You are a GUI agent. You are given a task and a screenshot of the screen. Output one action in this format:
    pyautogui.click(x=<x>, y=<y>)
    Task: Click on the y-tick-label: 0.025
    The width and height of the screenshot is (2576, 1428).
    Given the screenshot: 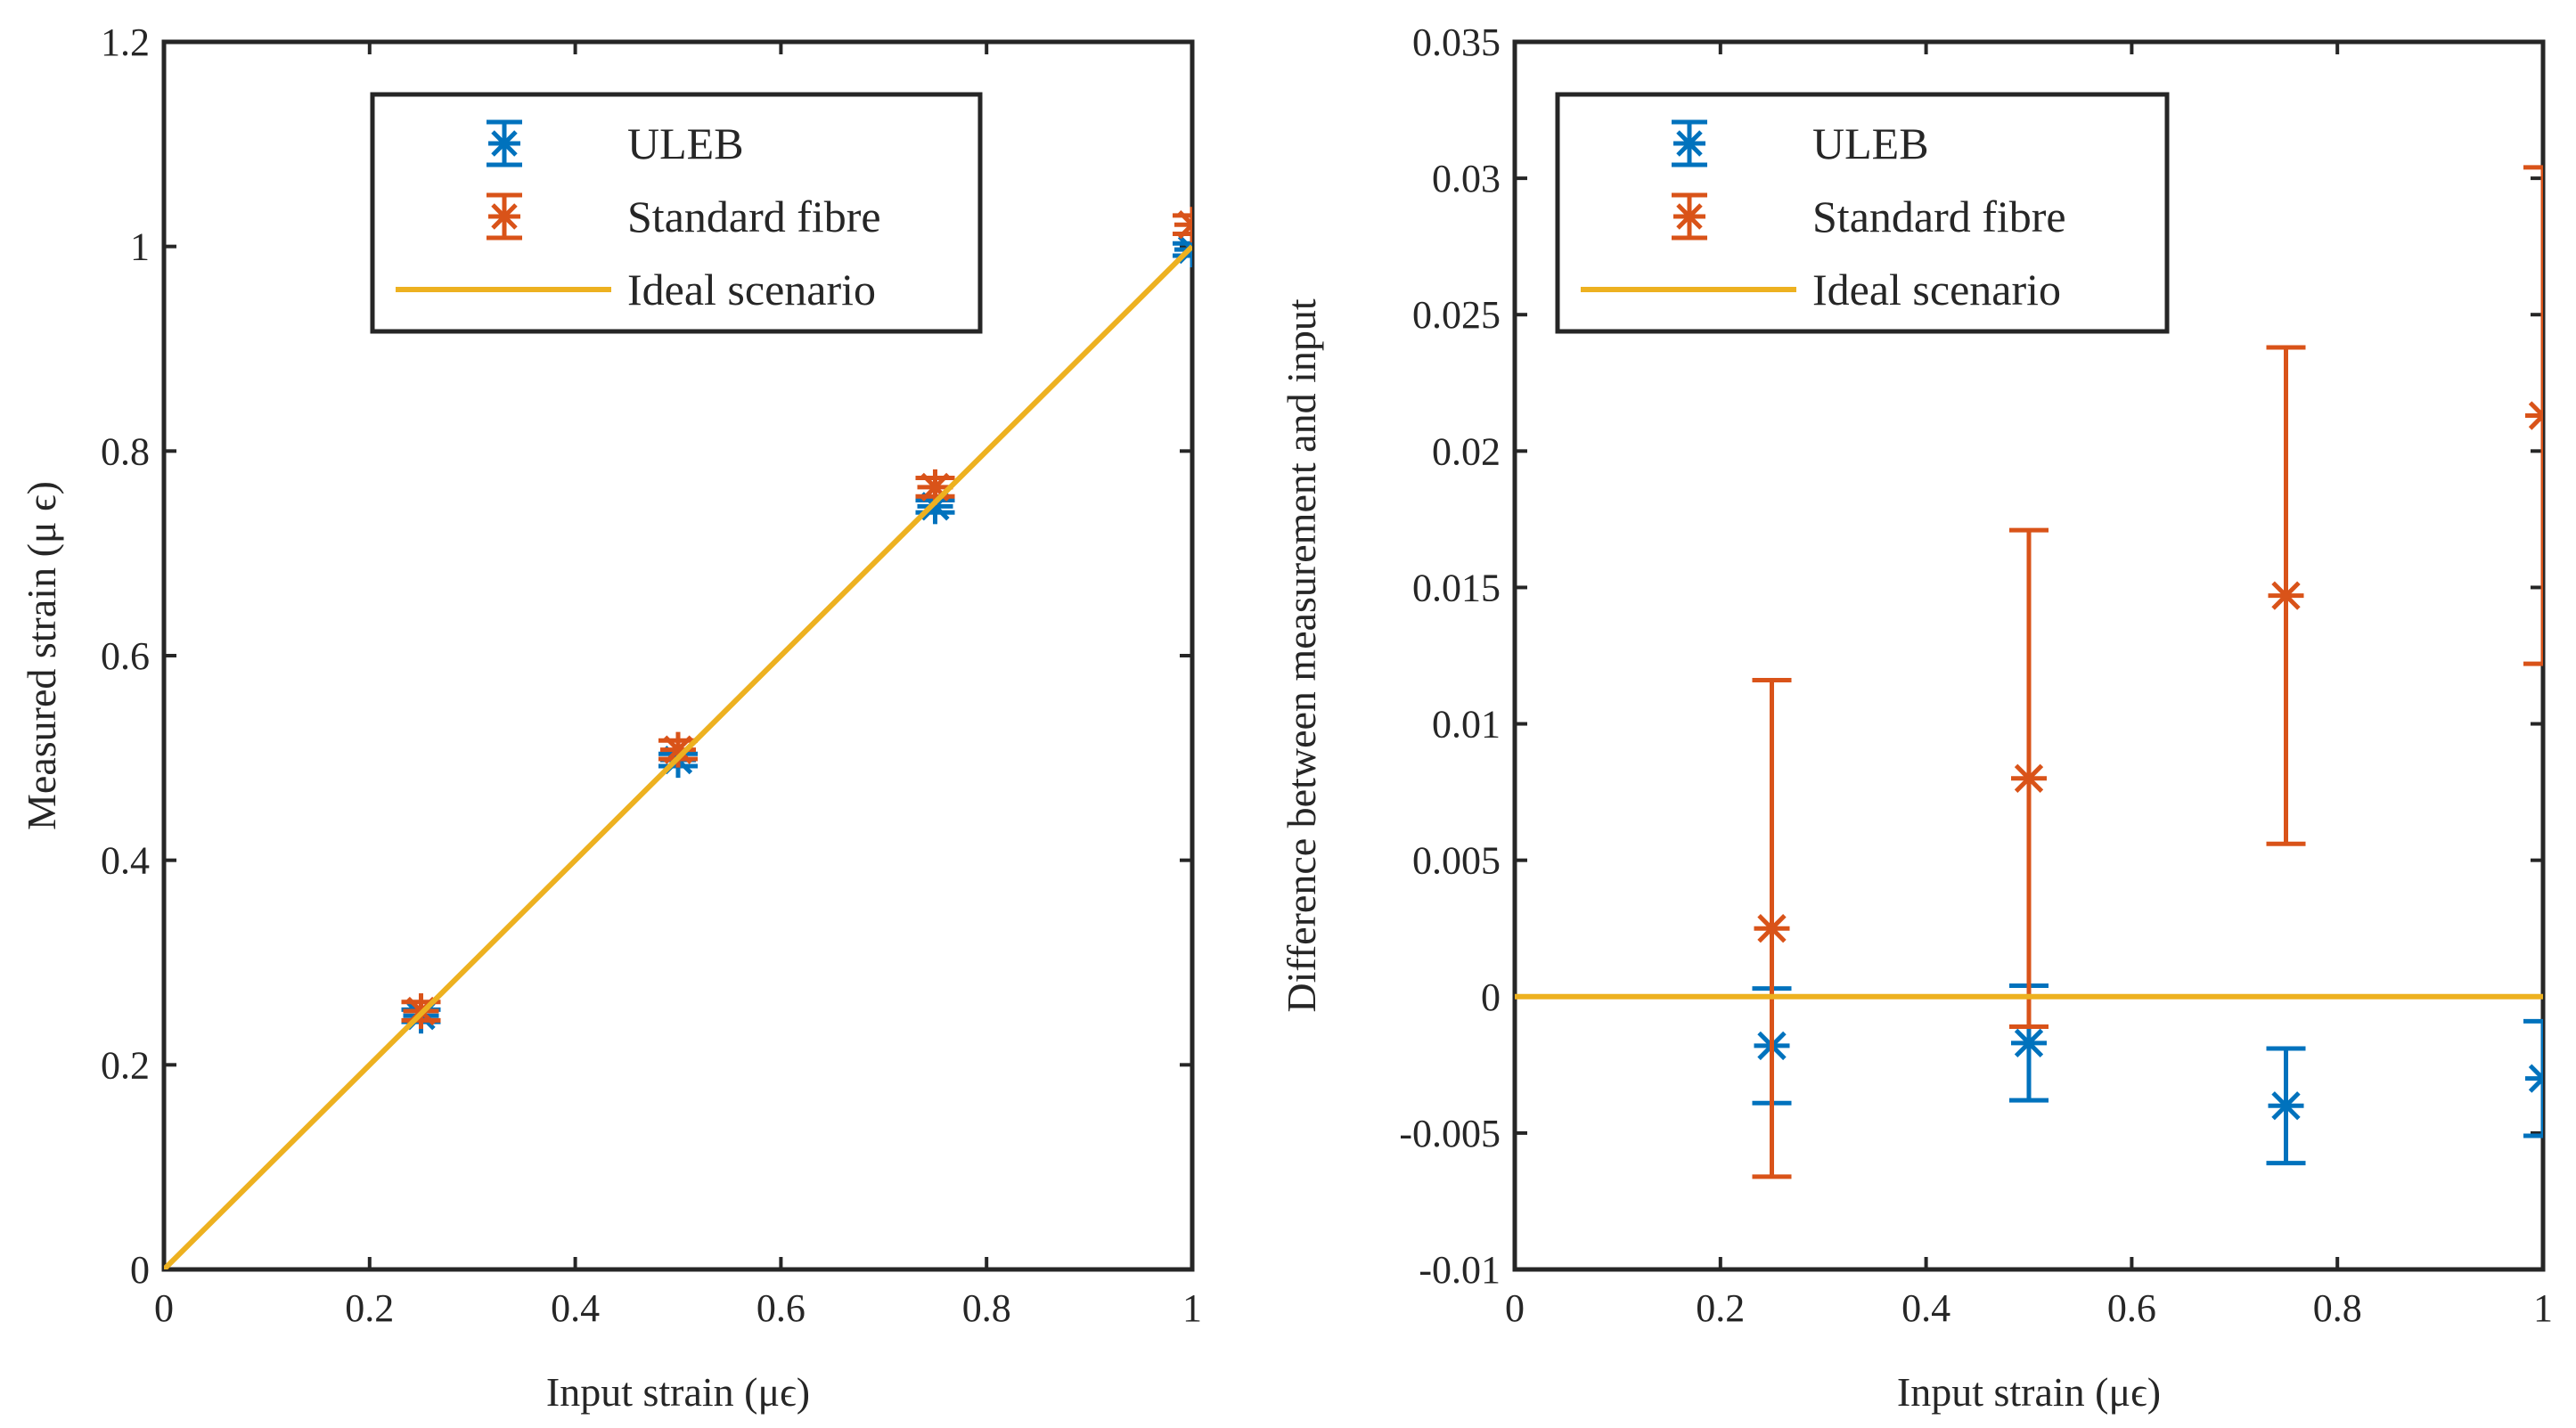 What is the action you would take?
    pyautogui.click(x=1456, y=315)
    